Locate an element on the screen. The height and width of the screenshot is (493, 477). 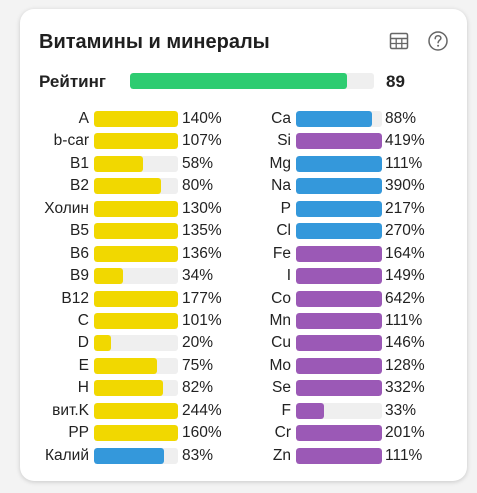
nutrient-label: Калий is located at coordinates (66, 455).